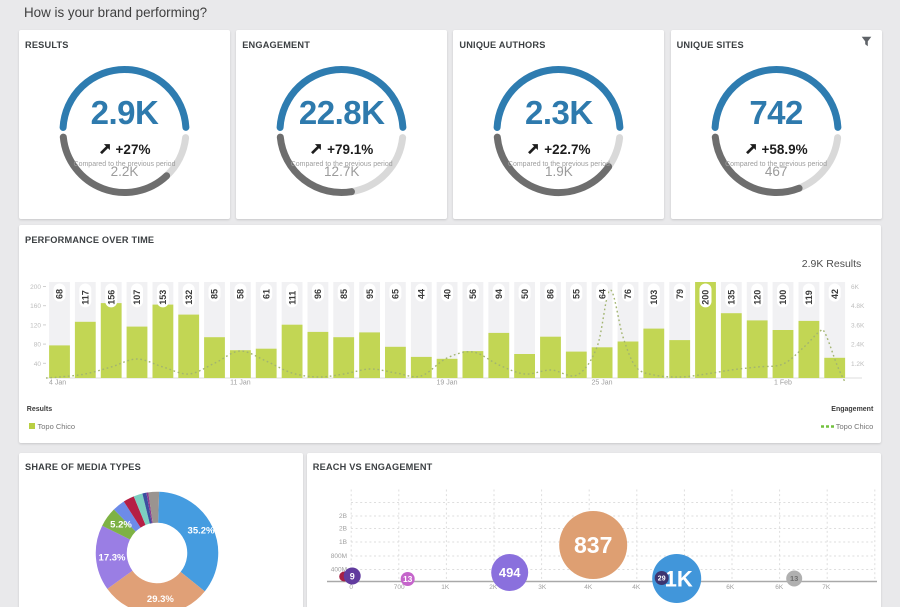  What do you see at coordinates (654, 297) in the screenshot?
I see `svg-text: 103` at bounding box center [654, 297].